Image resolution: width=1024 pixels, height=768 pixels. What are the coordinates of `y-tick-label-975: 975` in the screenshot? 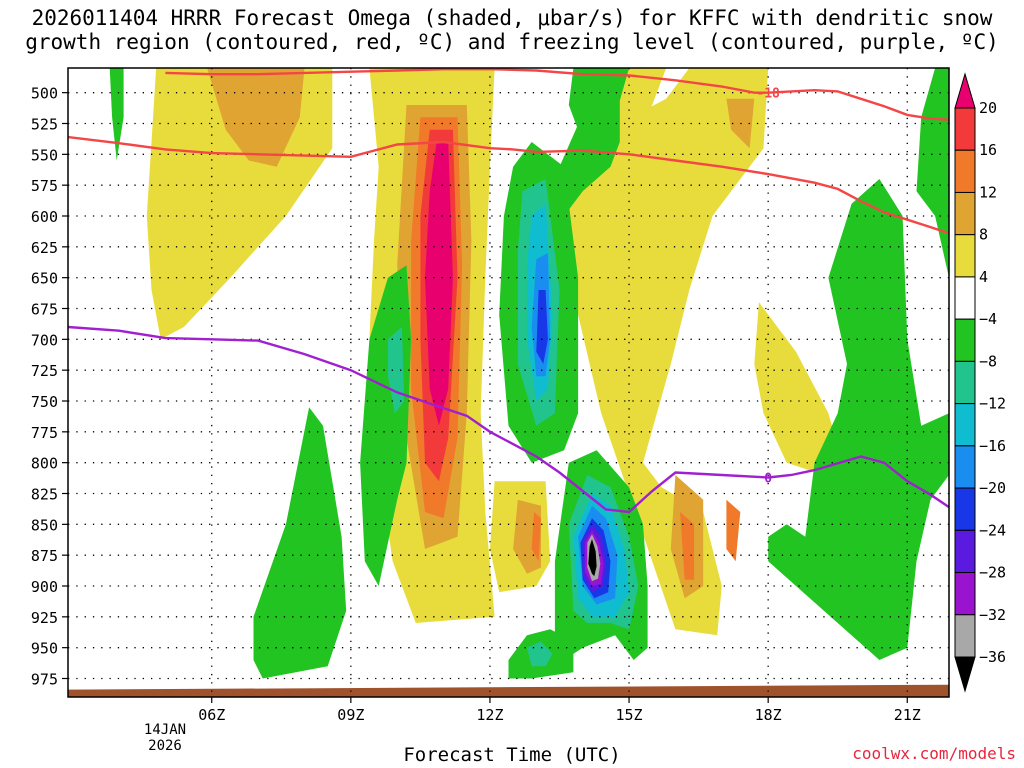 It's located at (44, 680).